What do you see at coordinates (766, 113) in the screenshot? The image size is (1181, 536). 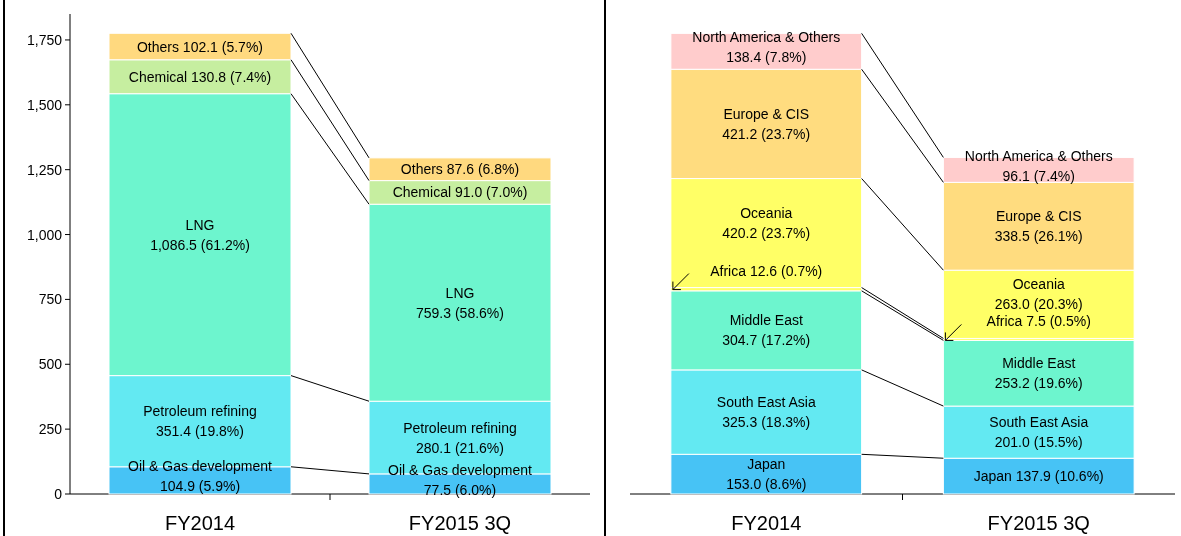 I see `text: Europe & CIS` at bounding box center [766, 113].